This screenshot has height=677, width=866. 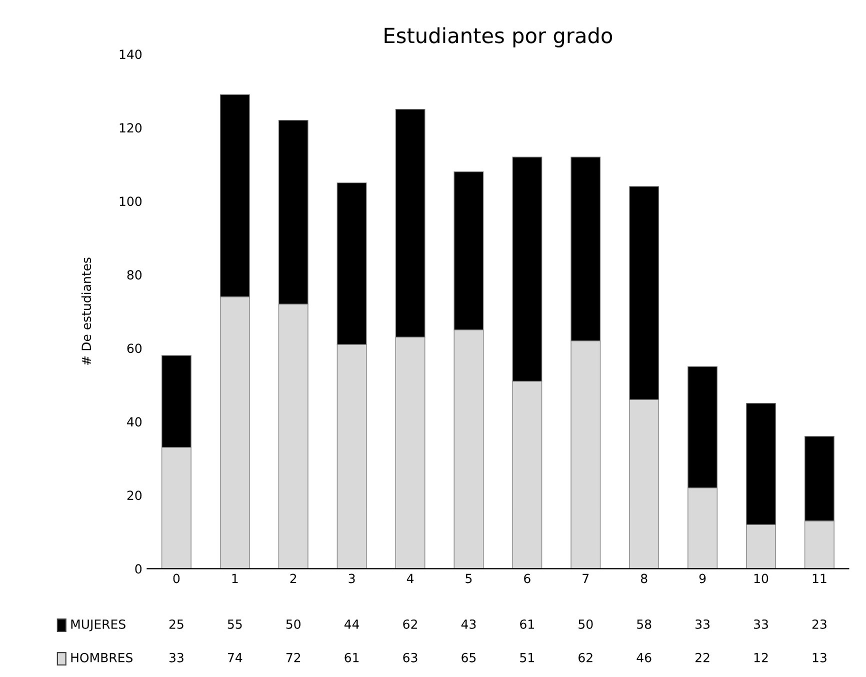 What do you see at coordinates (410, 579) in the screenshot?
I see `x-tick-label: 4` at bounding box center [410, 579].